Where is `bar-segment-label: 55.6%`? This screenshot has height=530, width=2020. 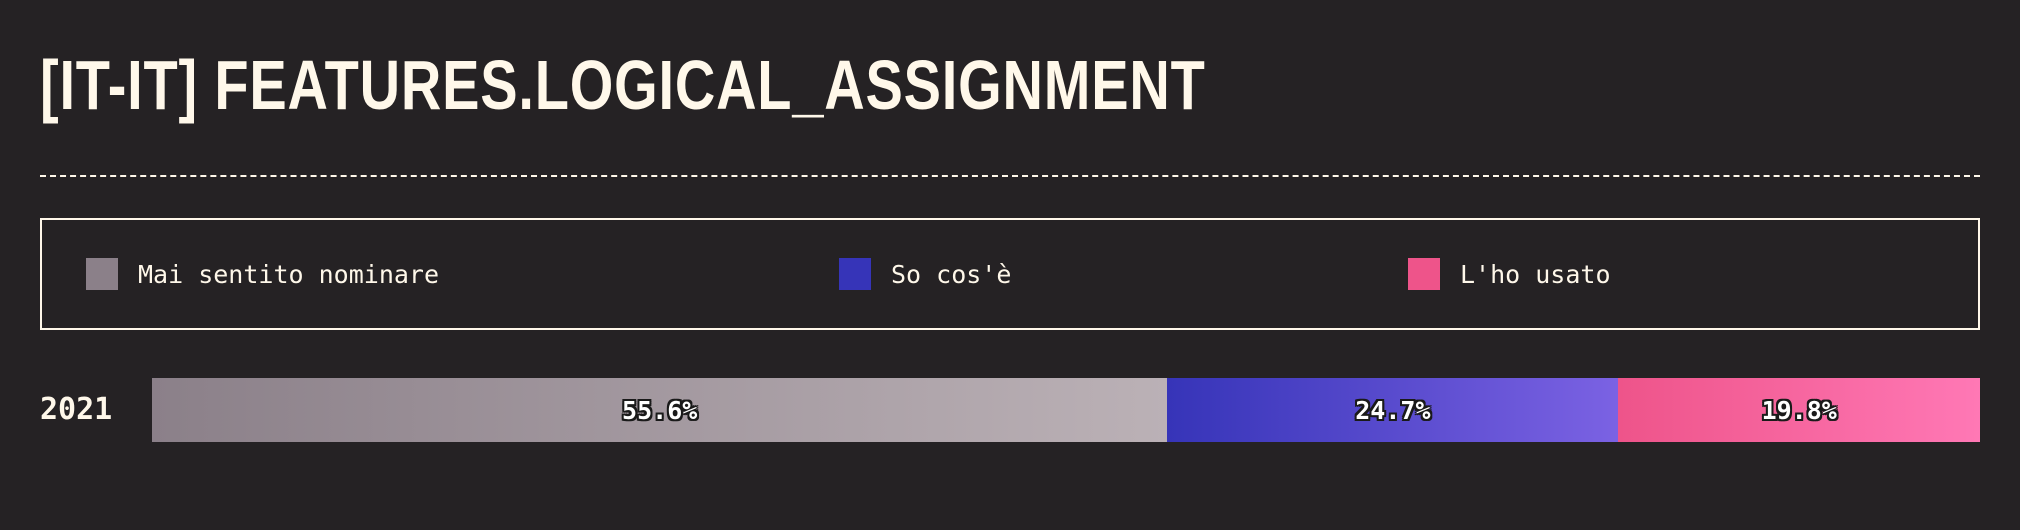
bar-segment-label: 55.6% is located at coordinates (660, 410).